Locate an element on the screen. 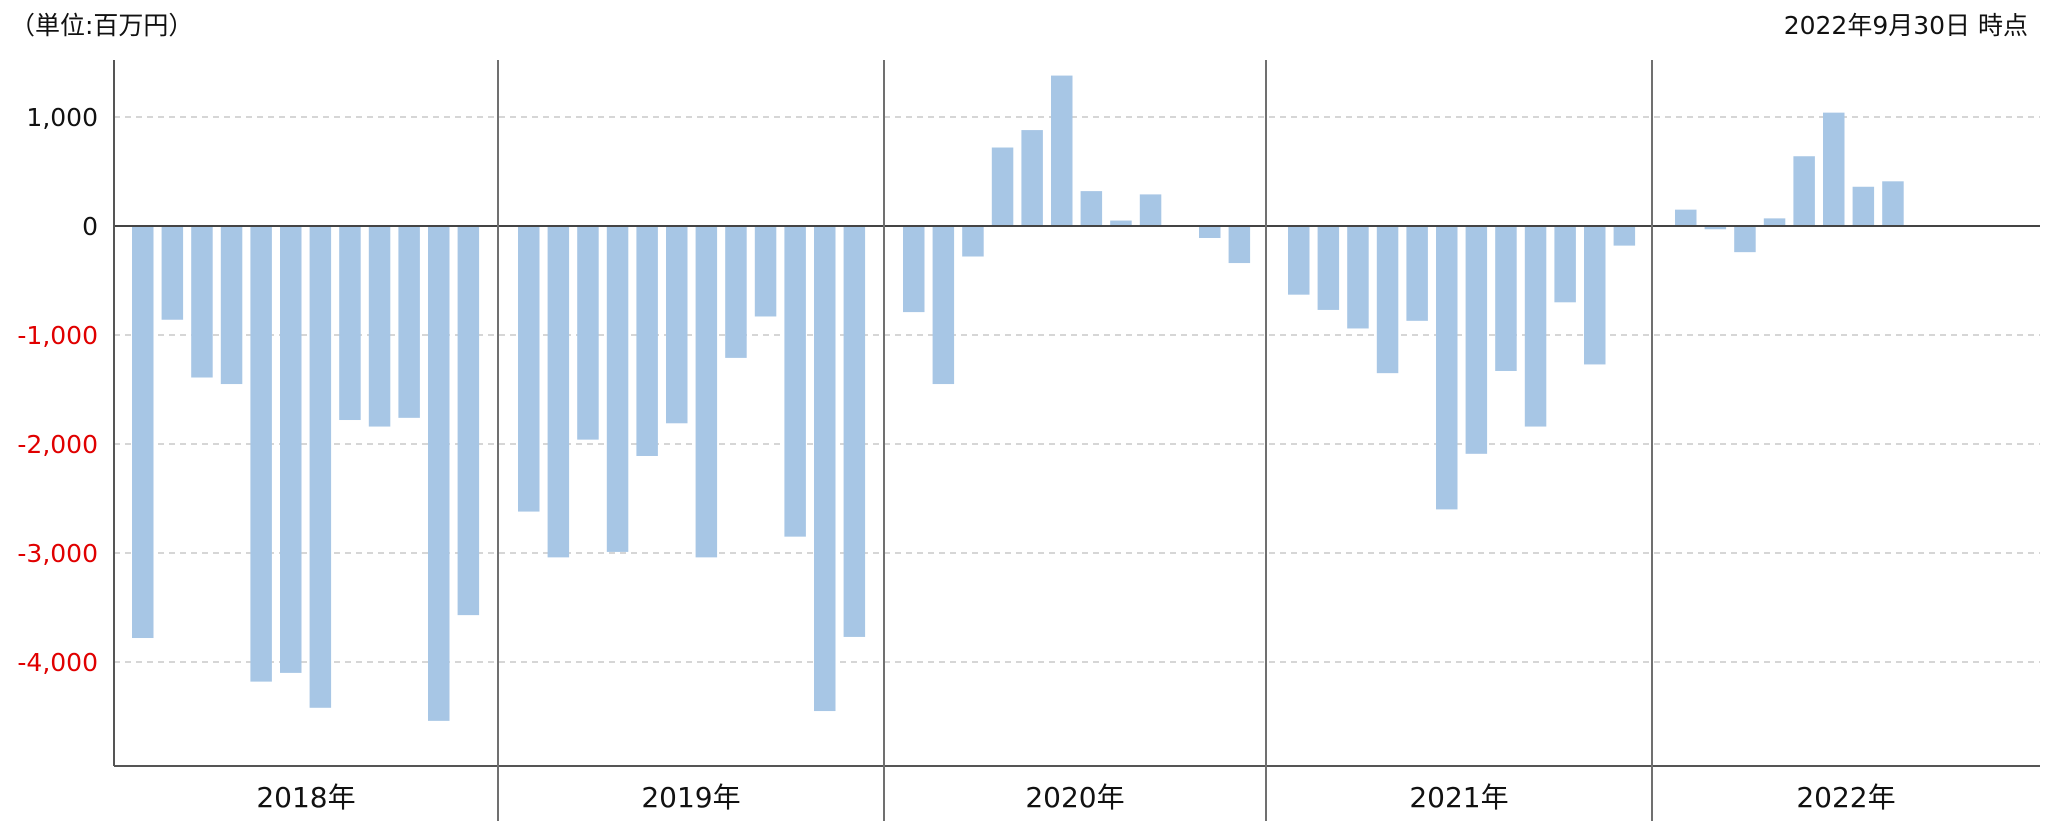  year-label: 2020年 is located at coordinates (1074, 797).